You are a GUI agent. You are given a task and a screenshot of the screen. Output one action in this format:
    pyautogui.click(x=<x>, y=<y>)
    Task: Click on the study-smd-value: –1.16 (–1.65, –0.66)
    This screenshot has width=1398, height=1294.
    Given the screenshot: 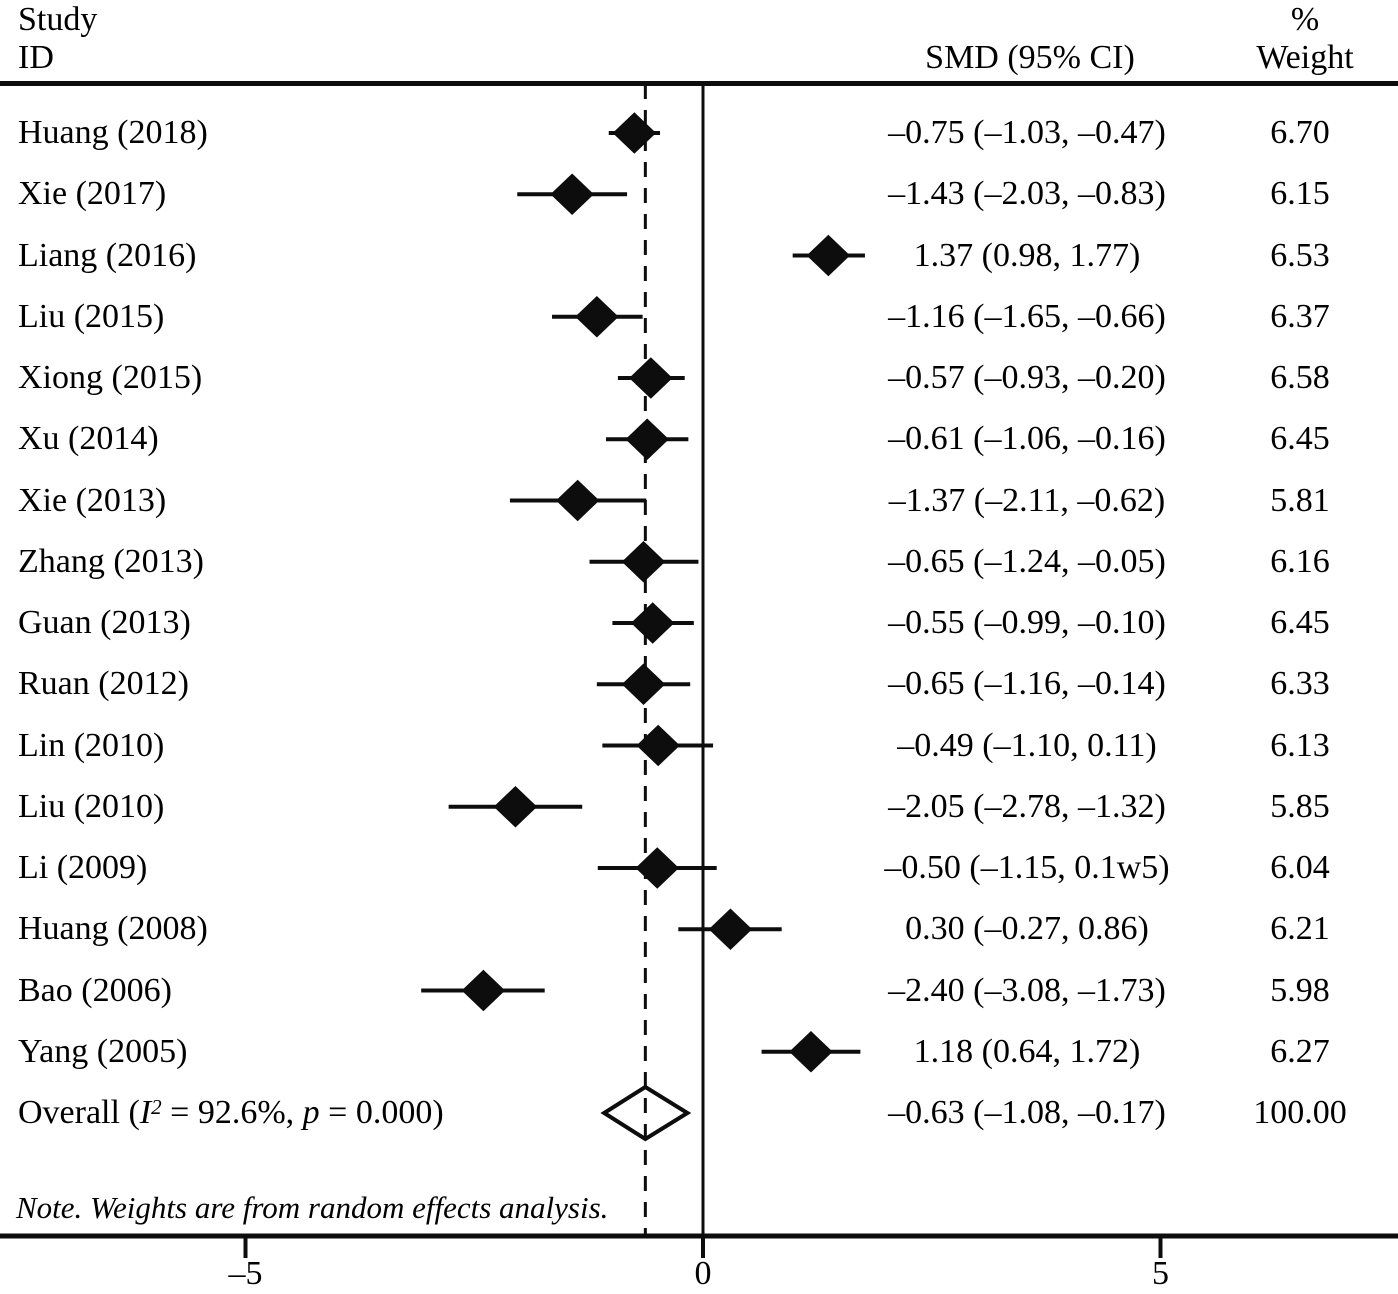 What is the action you would take?
    pyautogui.click(x=1027, y=316)
    